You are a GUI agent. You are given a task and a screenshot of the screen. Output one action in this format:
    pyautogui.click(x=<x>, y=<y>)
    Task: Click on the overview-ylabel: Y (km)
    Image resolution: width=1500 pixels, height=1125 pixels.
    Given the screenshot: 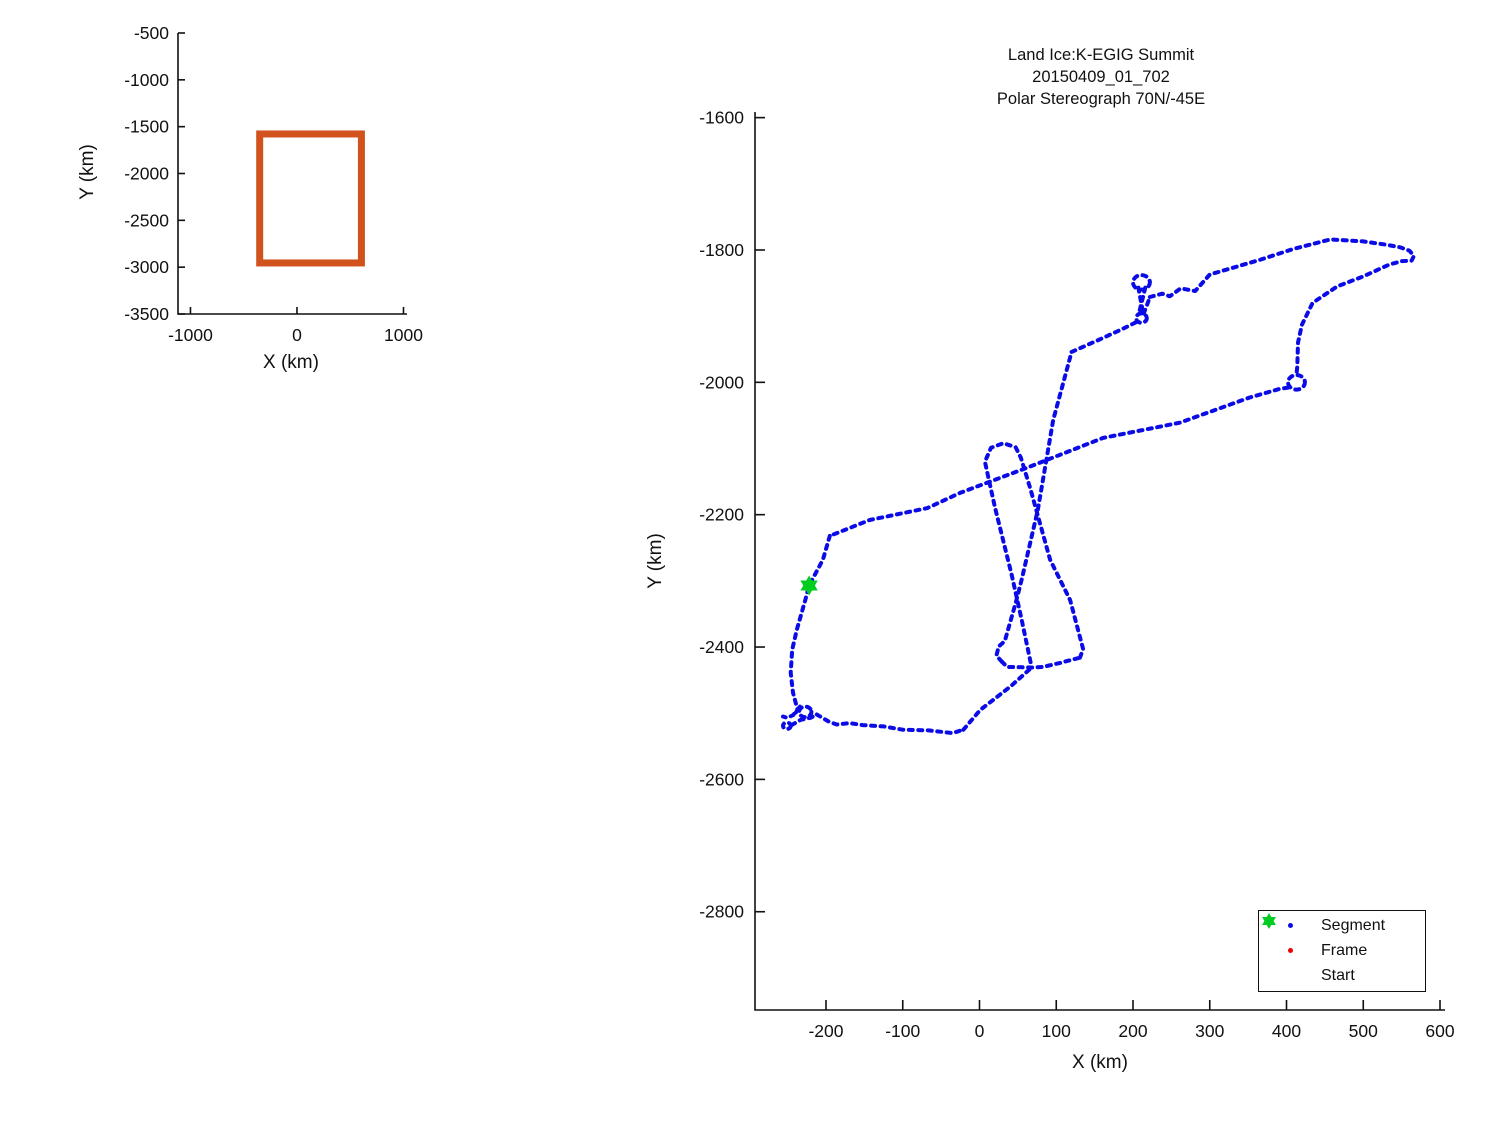 What is the action you would take?
    pyautogui.click(x=87, y=172)
    